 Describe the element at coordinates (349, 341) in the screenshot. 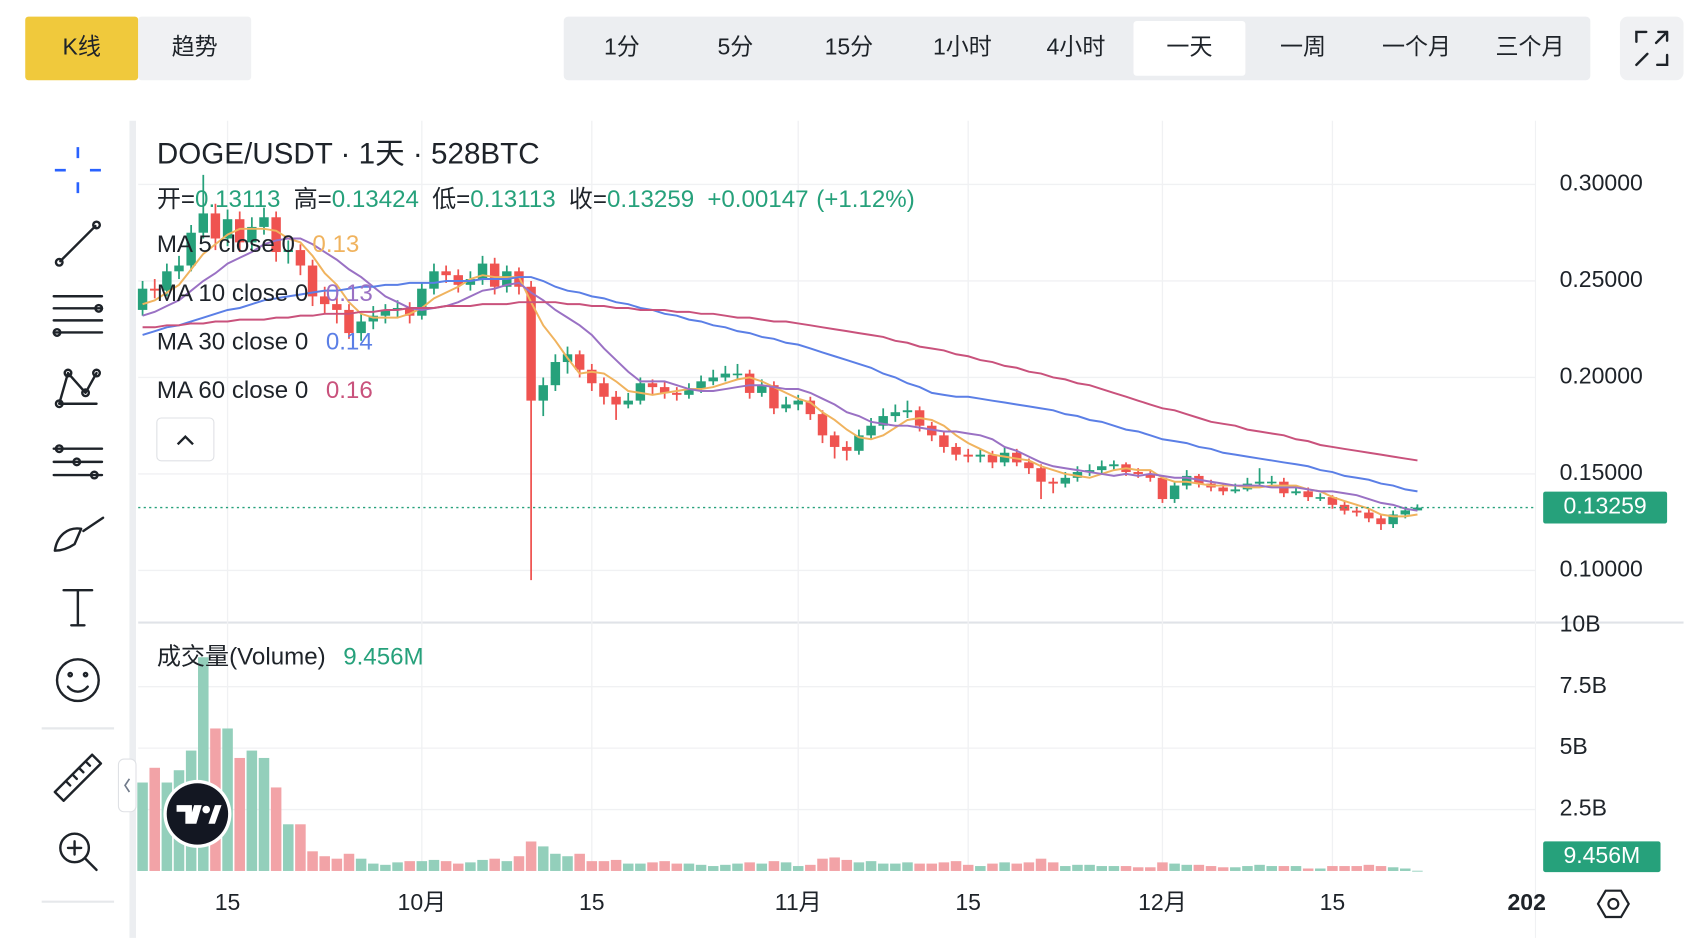

I see `ma-legend-value: 0.14` at that location.